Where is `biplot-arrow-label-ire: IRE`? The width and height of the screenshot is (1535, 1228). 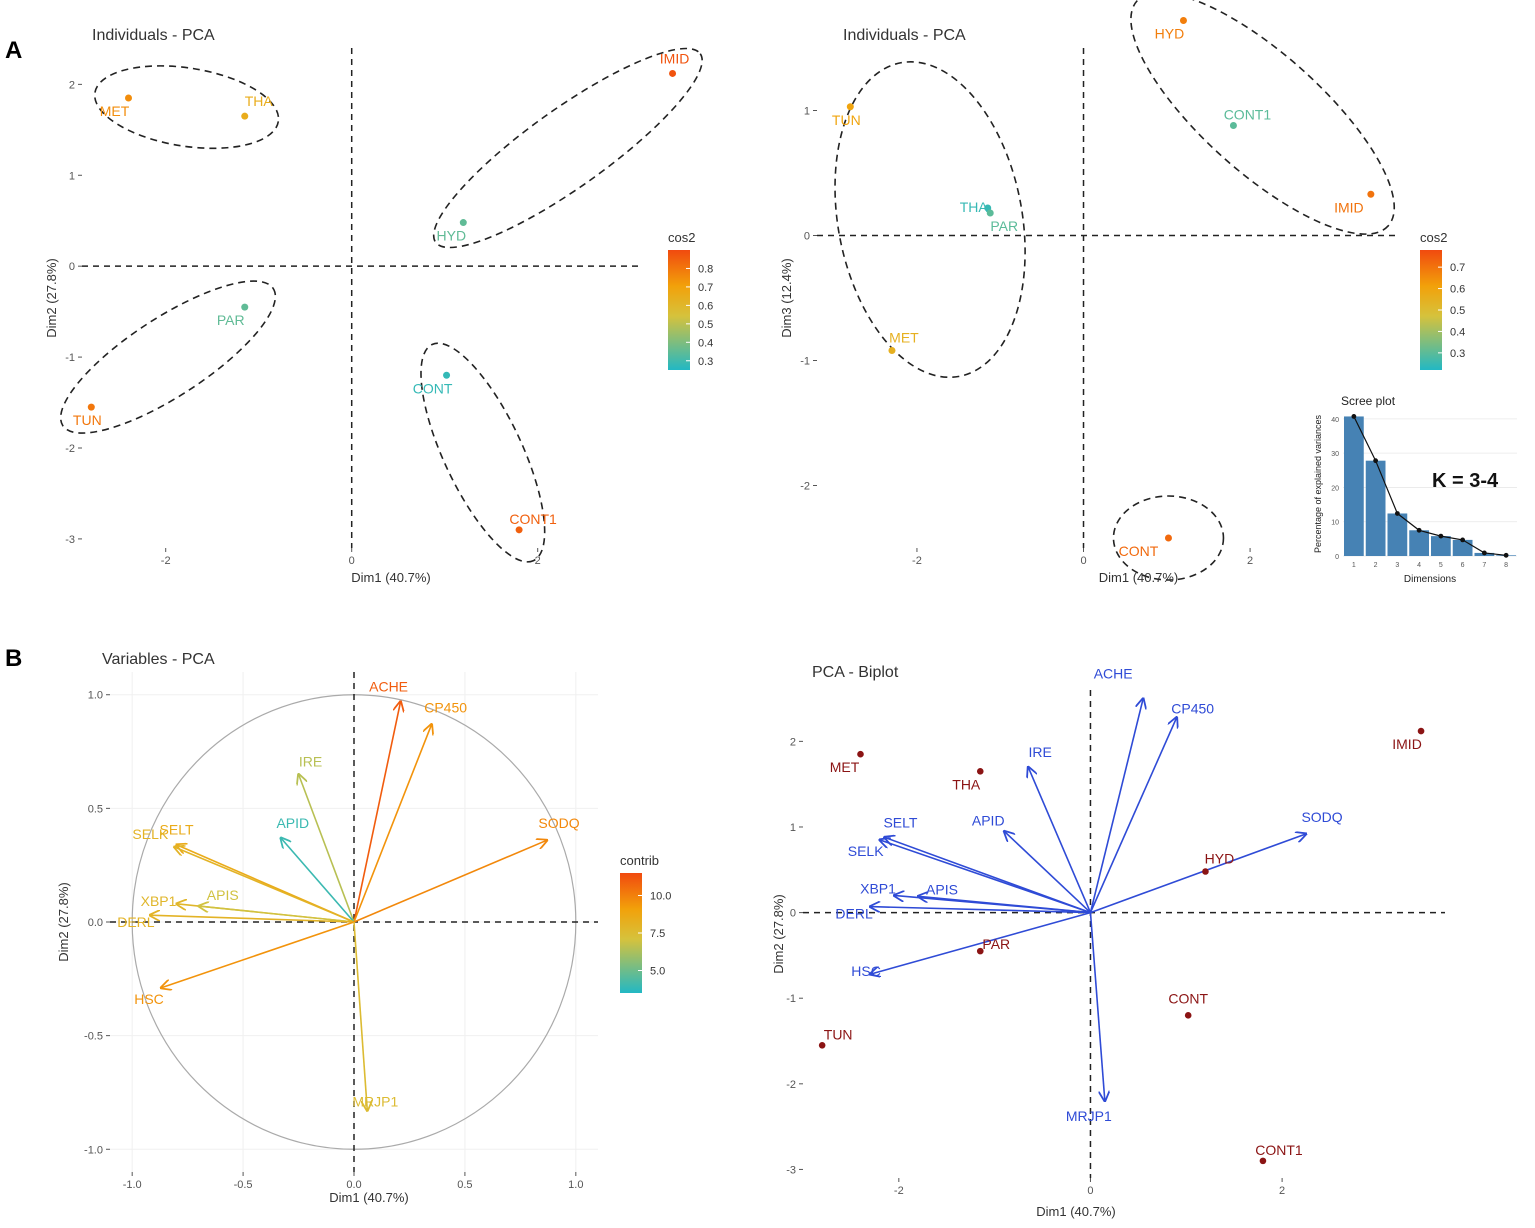
biplot-arrow-label-ire: IRE is located at coordinates (1040, 752).